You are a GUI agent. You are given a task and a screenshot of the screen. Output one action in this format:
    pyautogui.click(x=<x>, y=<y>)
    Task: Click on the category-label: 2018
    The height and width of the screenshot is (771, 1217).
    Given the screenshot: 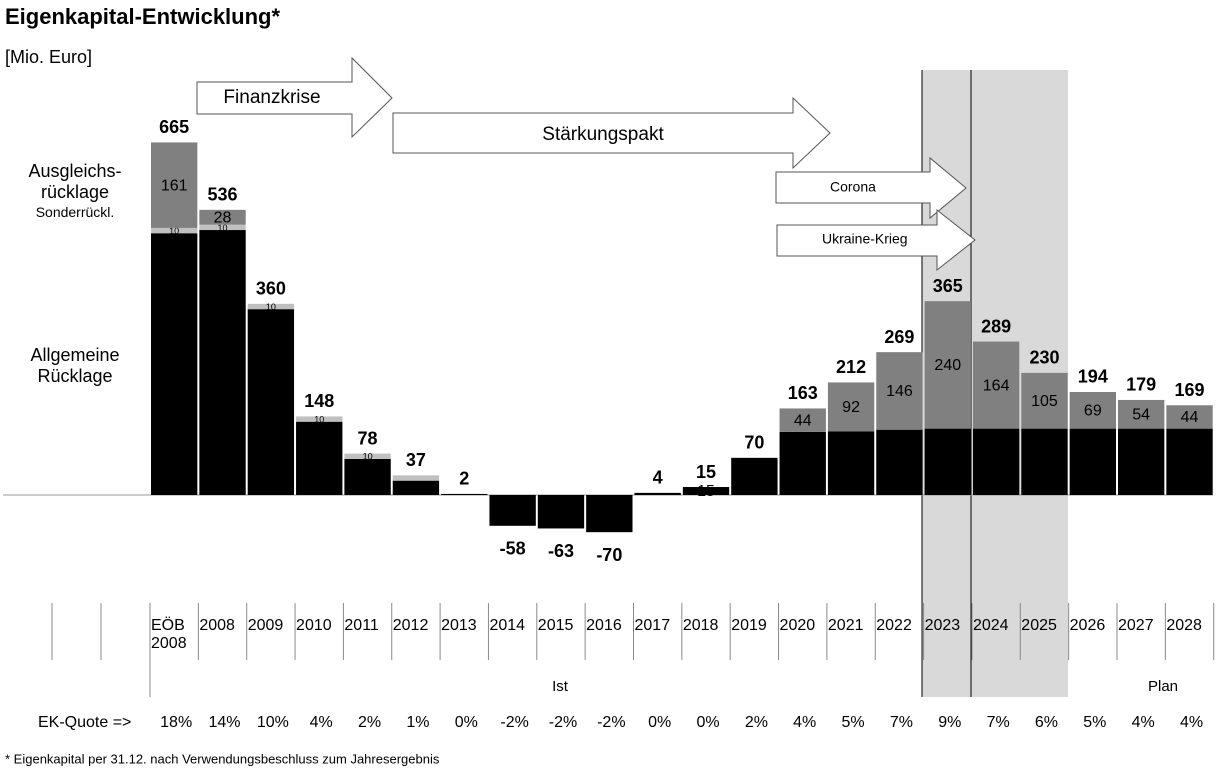 What is the action you would take?
    pyautogui.click(x=700, y=625)
    